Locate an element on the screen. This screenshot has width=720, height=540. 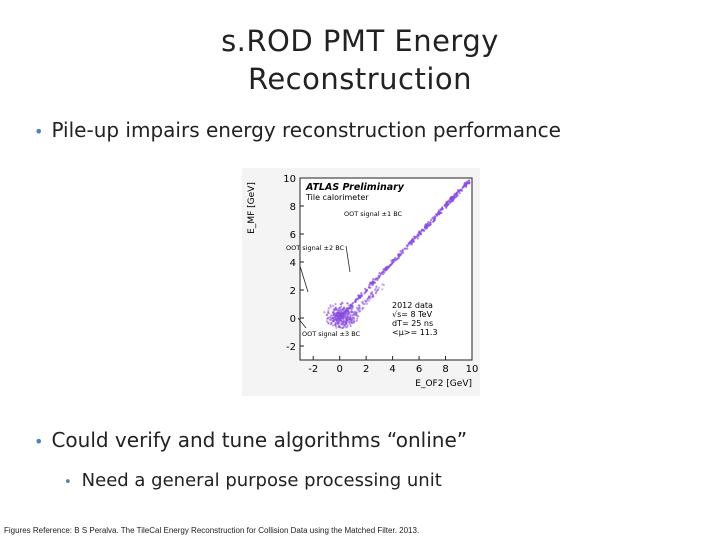
info-text-line: <μ>= 11.3 is located at coordinates (415, 332).